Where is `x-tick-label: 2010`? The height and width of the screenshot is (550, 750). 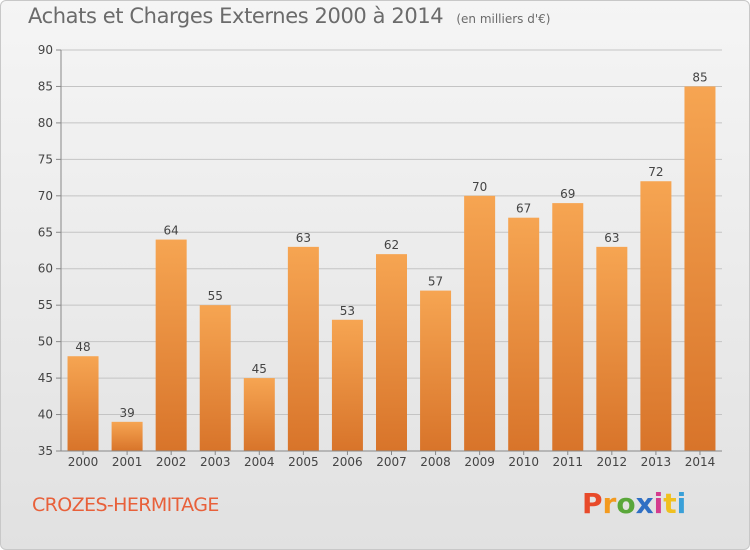 x-tick-label: 2010 is located at coordinates (523, 462).